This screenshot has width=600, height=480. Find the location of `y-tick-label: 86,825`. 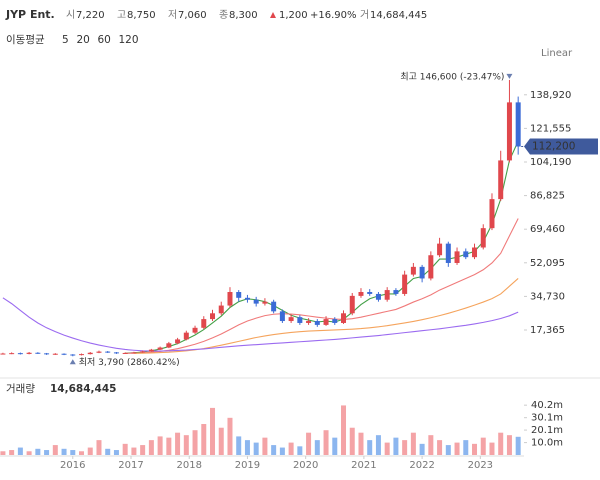

y-tick-label: 86,825 is located at coordinates (547, 196).